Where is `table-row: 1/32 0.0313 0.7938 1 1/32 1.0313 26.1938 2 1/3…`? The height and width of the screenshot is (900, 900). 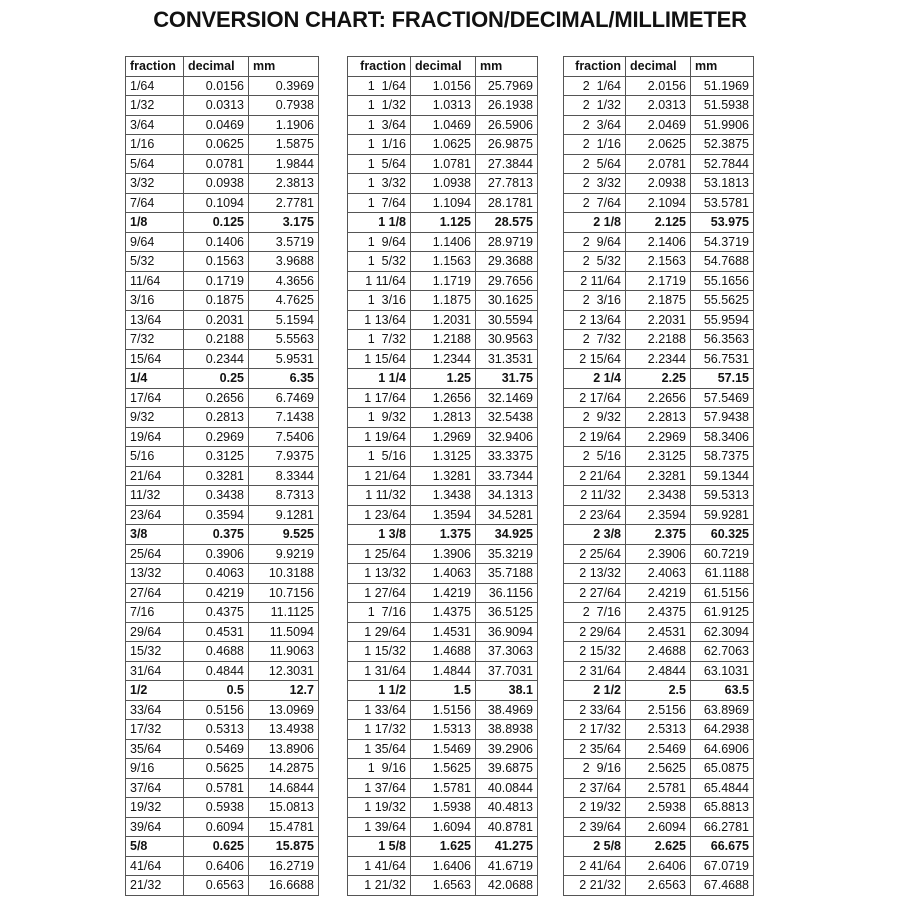
table-row: 1/32 0.0313 0.7938 1 1/32 1.0313 26.1938 2 1/3… is located at coordinates (439, 105).